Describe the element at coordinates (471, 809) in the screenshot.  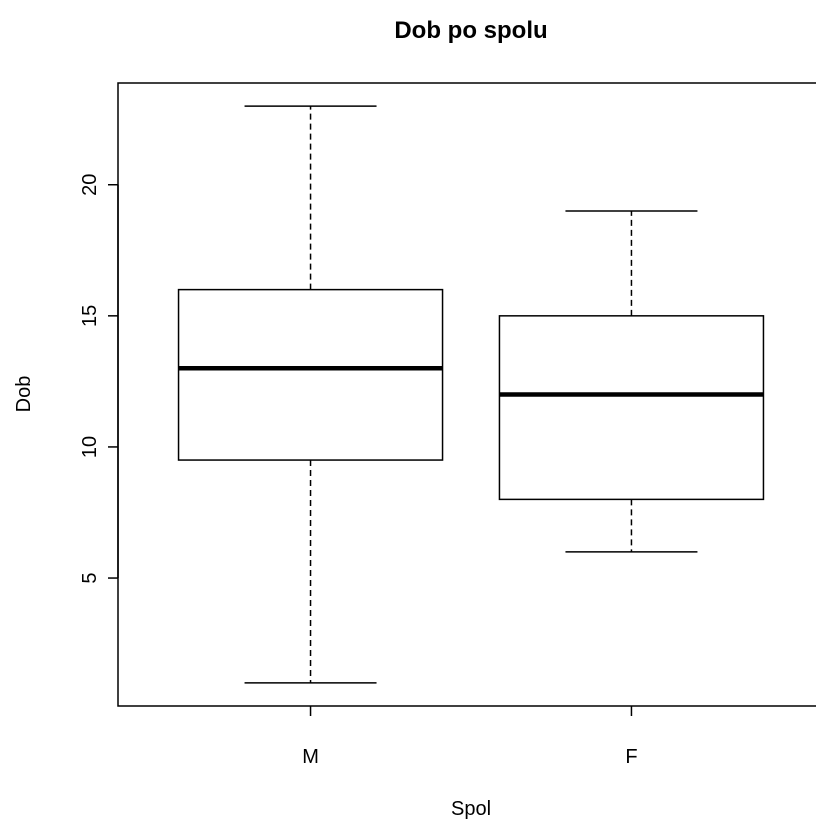
I see `x-axis-title: Spol` at that location.